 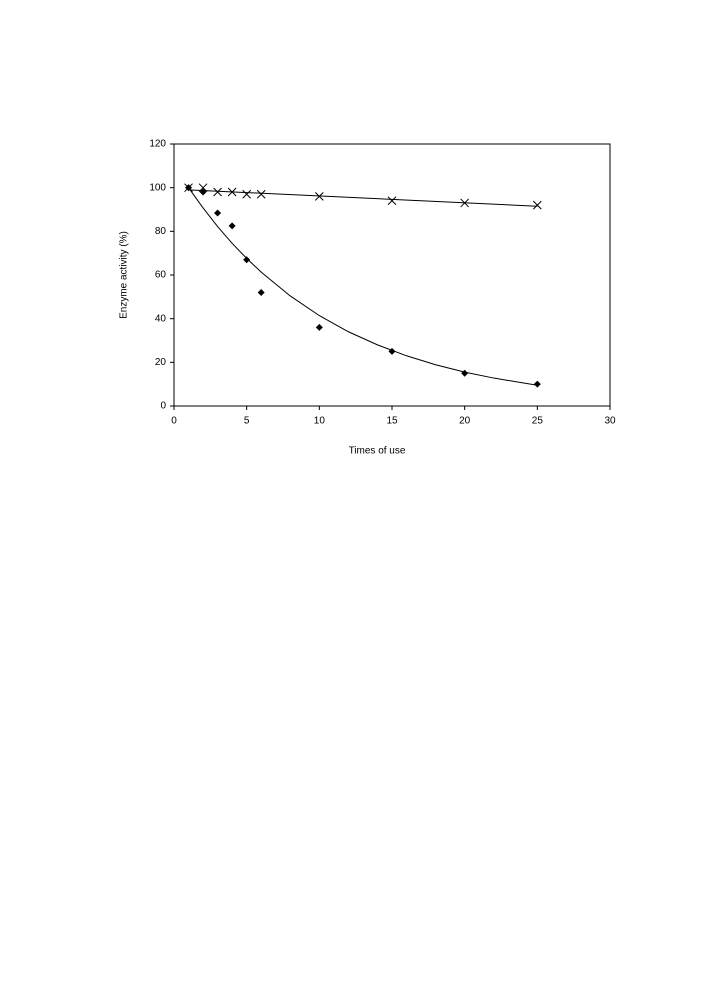 What do you see at coordinates (157, 187) in the screenshot?
I see `y-tick-label: 100` at bounding box center [157, 187].